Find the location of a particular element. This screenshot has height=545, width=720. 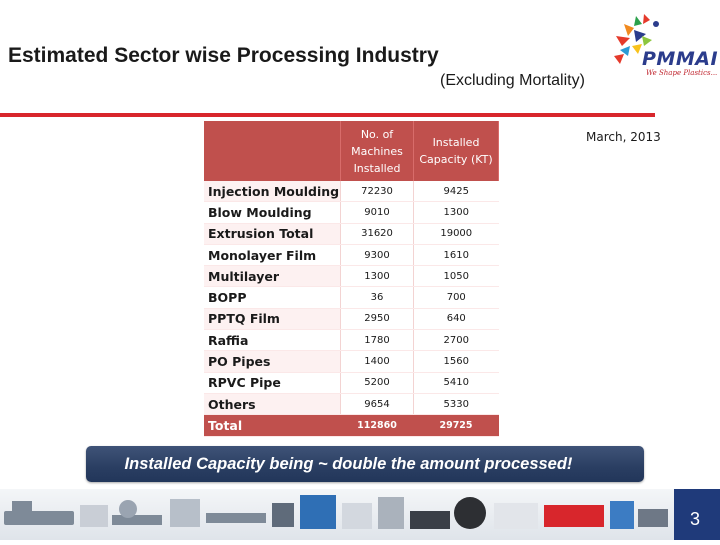

table-row: Others 9654 5330 is located at coordinates (351, 404).